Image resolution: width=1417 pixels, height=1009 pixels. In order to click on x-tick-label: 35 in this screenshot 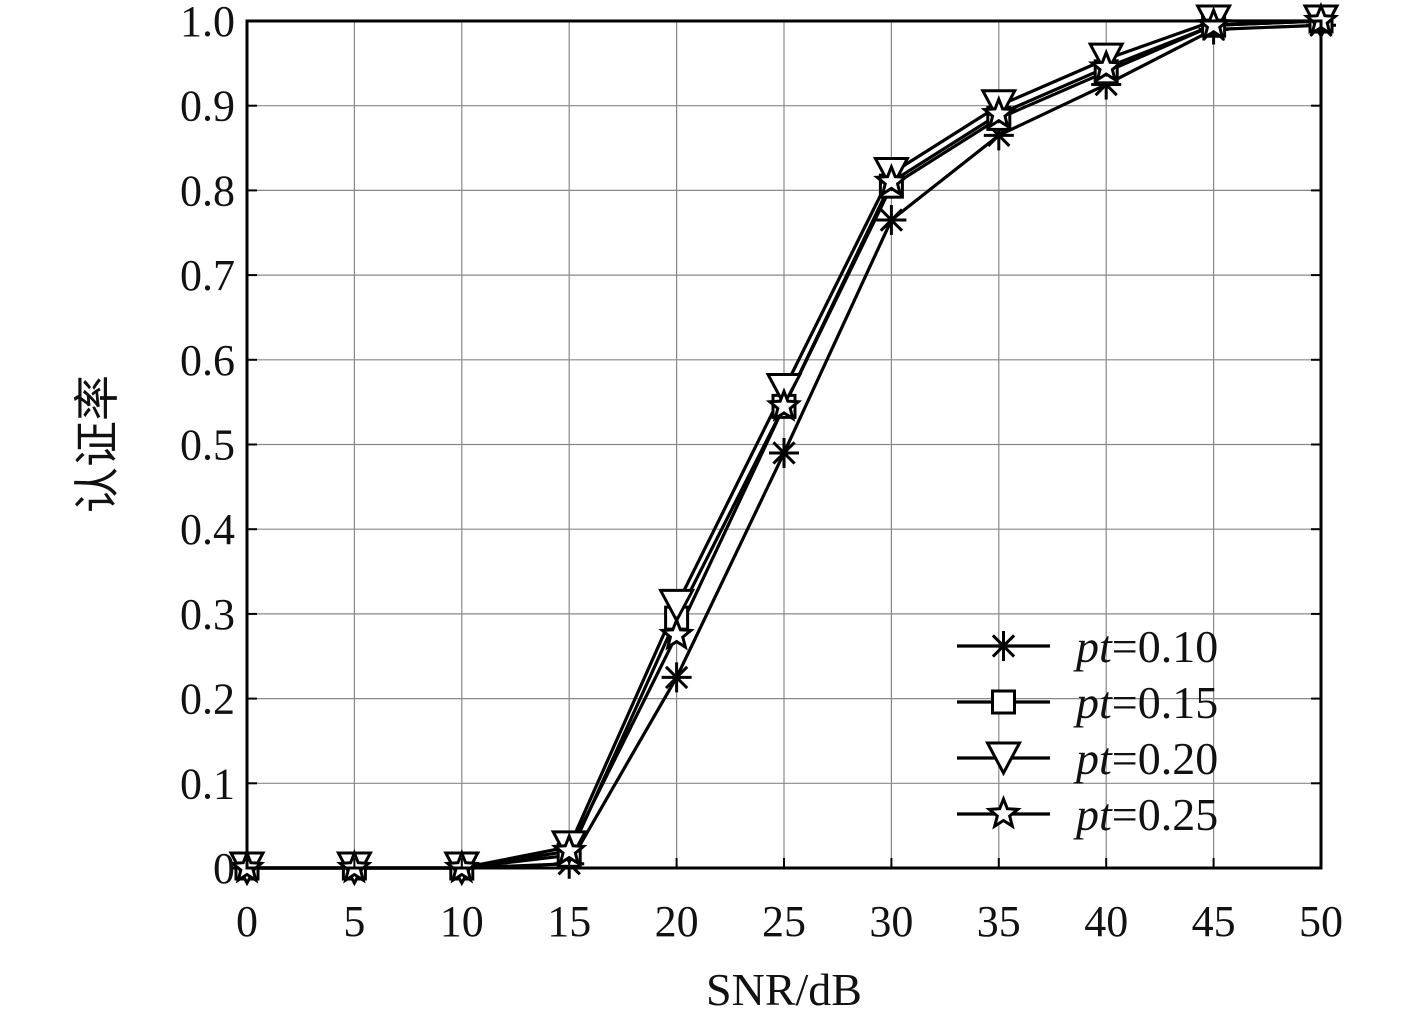, I will do `click(999, 921)`.